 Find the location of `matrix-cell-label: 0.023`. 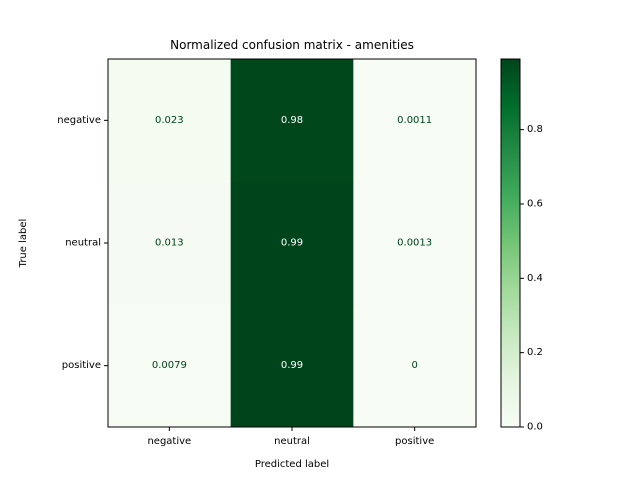

matrix-cell-label: 0.023 is located at coordinates (169, 120).